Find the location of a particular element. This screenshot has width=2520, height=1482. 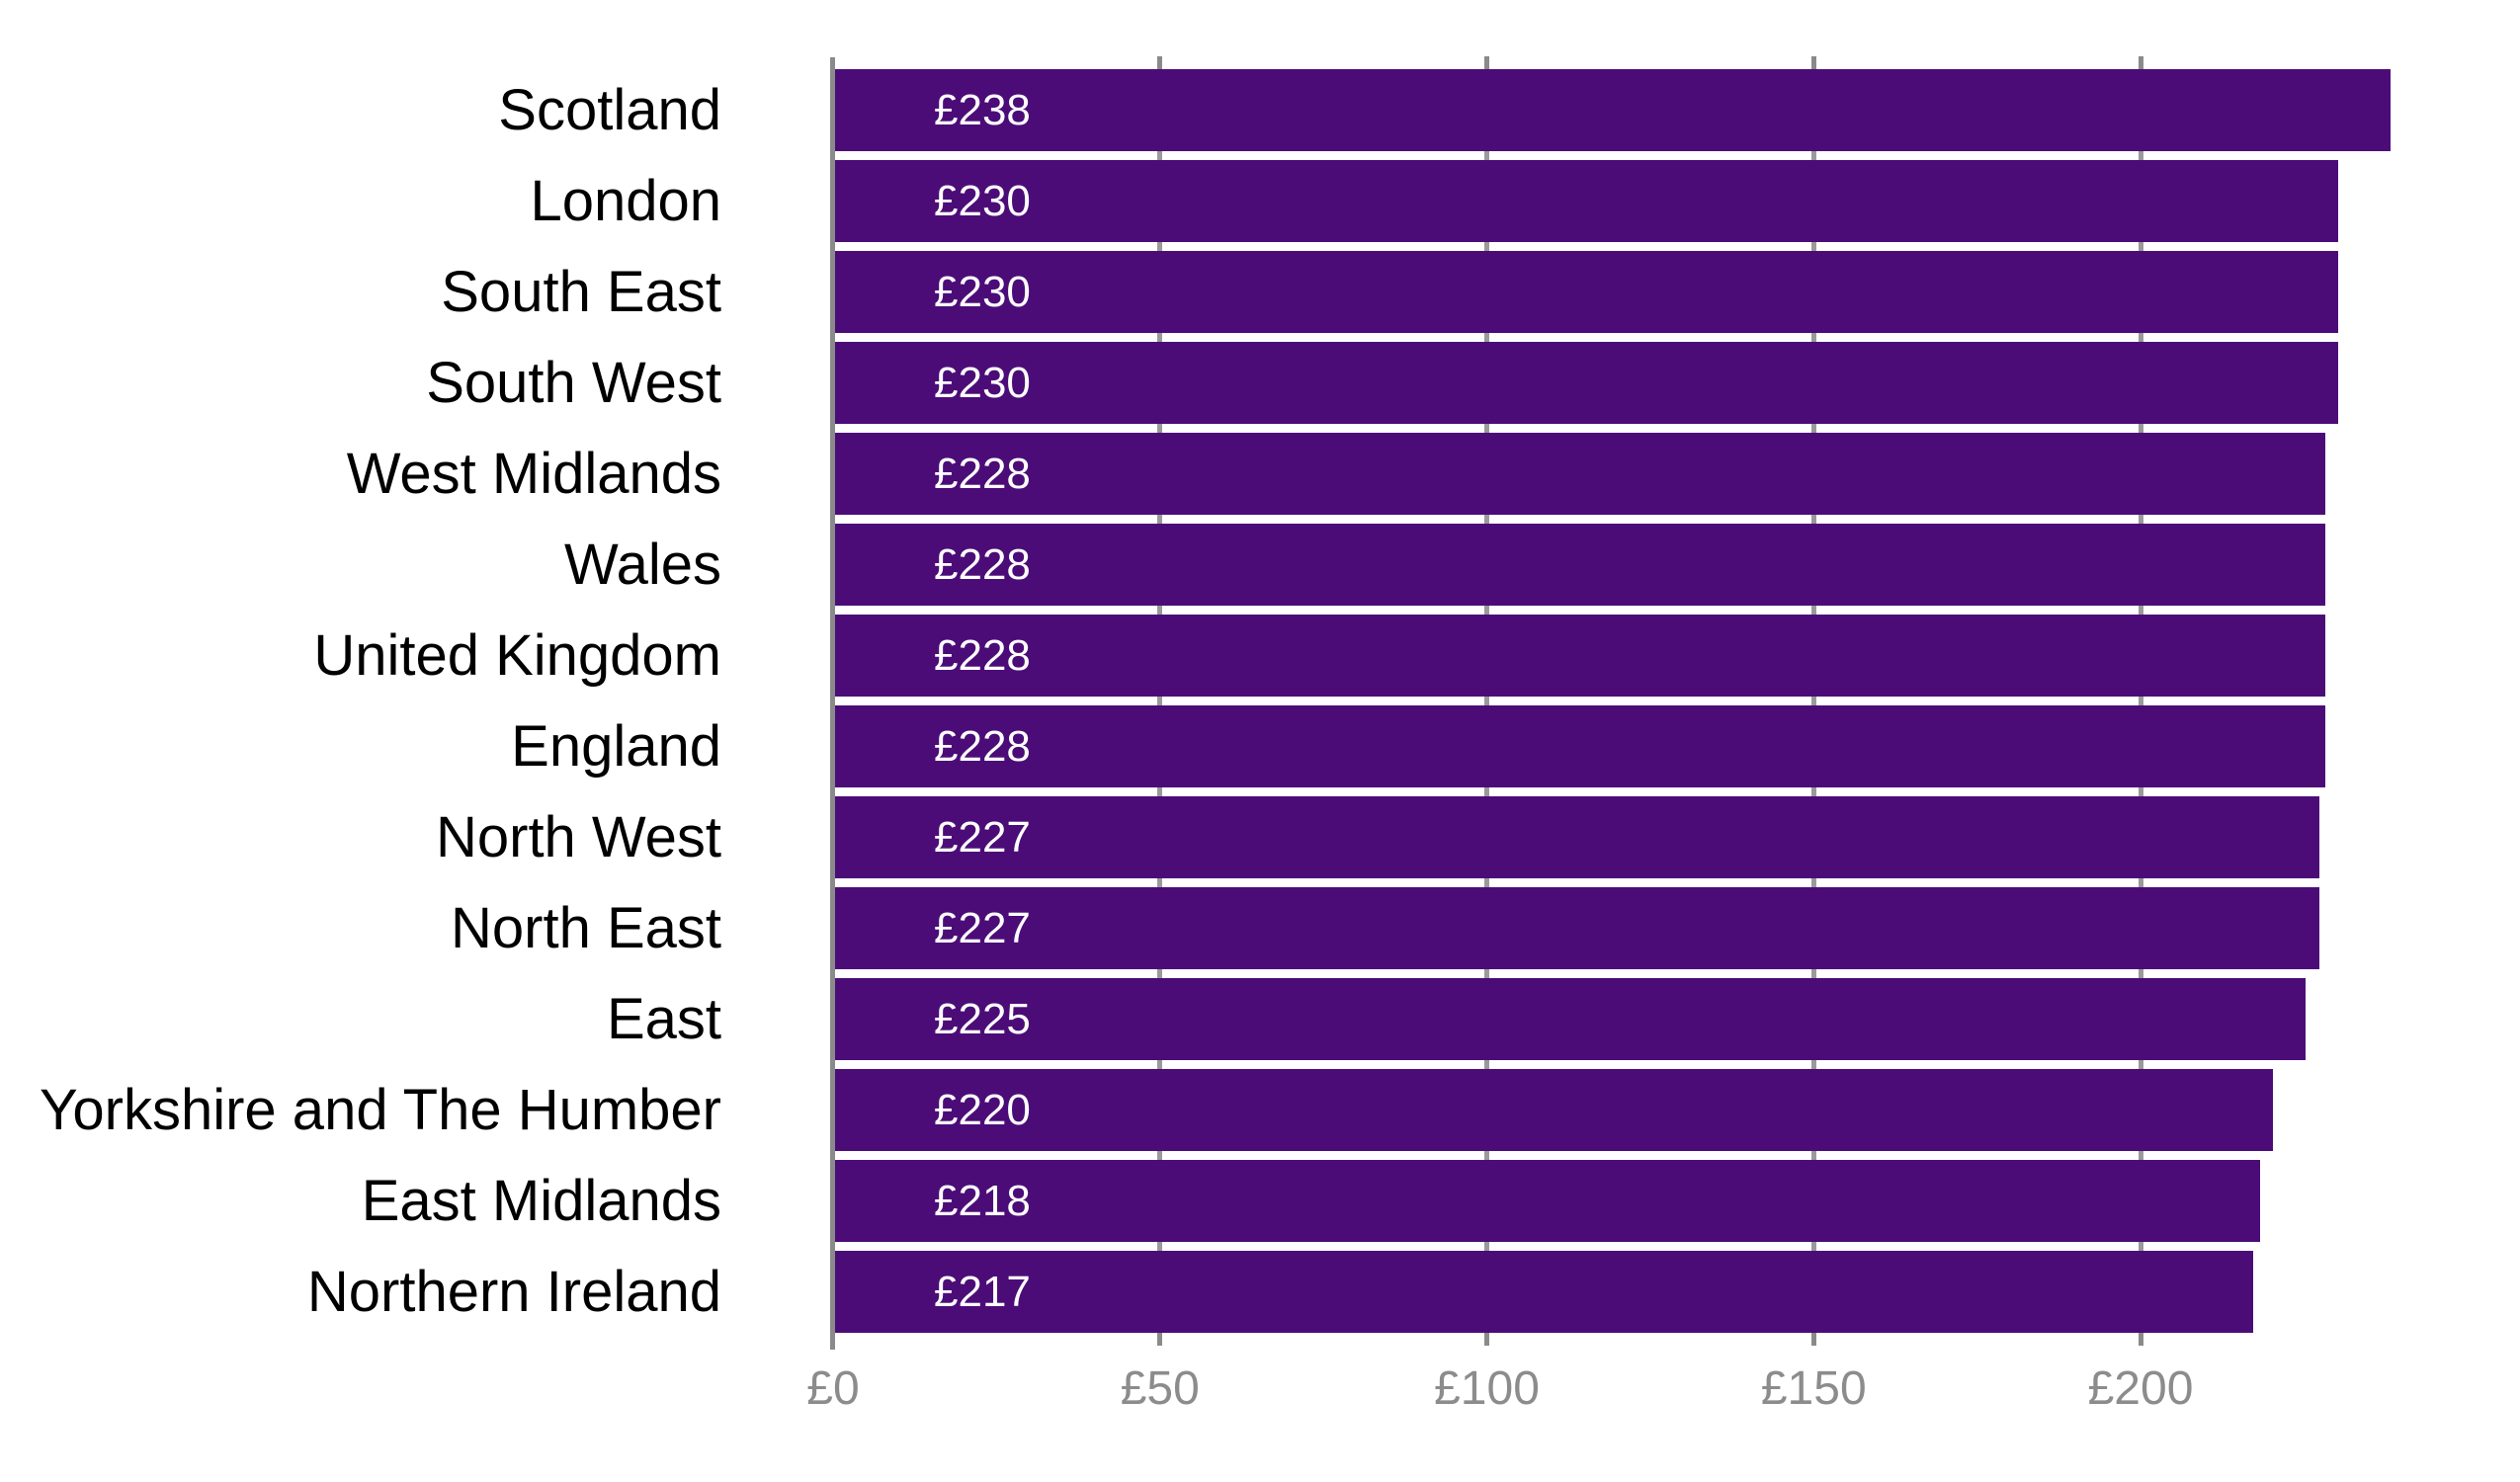

category-label: Yorkshire and The Humber is located at coordinates (380, 1110).